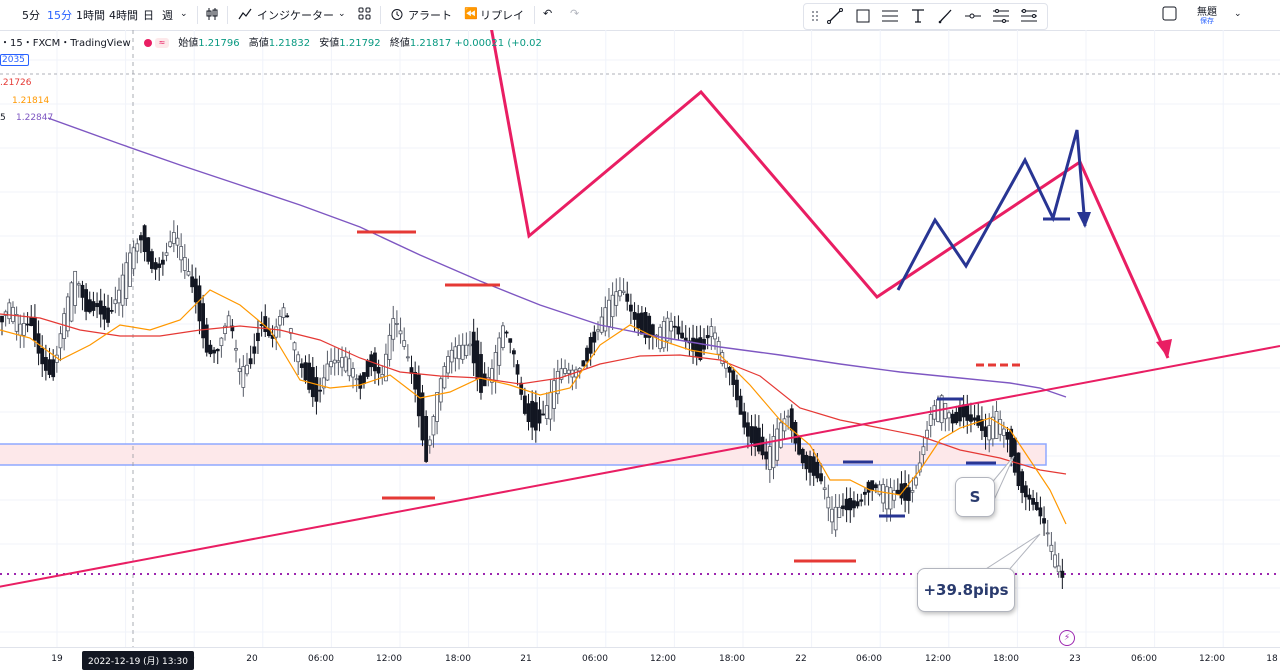  I want to click on fib-icon, so click(1029, 16).